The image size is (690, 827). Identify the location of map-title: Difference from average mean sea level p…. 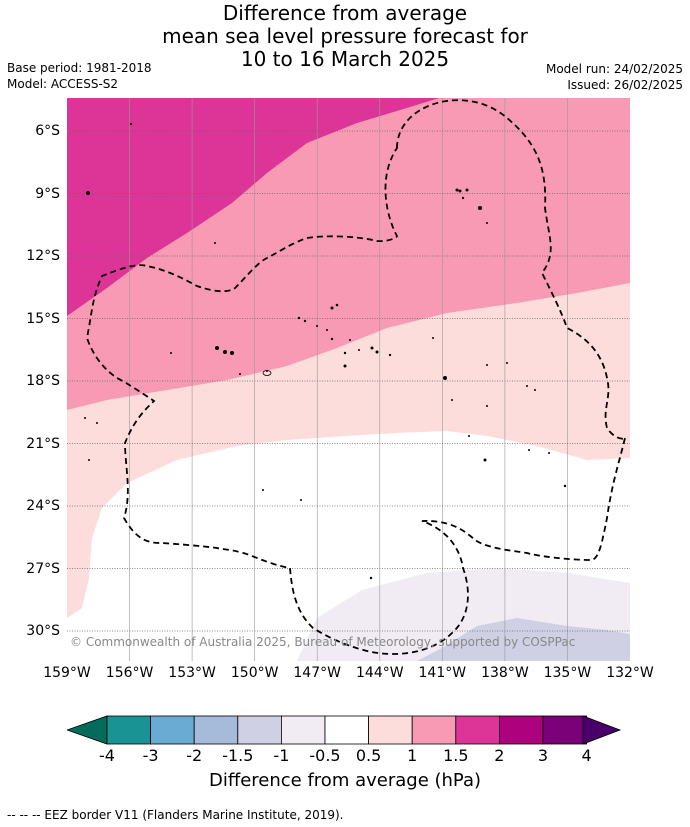
(345, 36).